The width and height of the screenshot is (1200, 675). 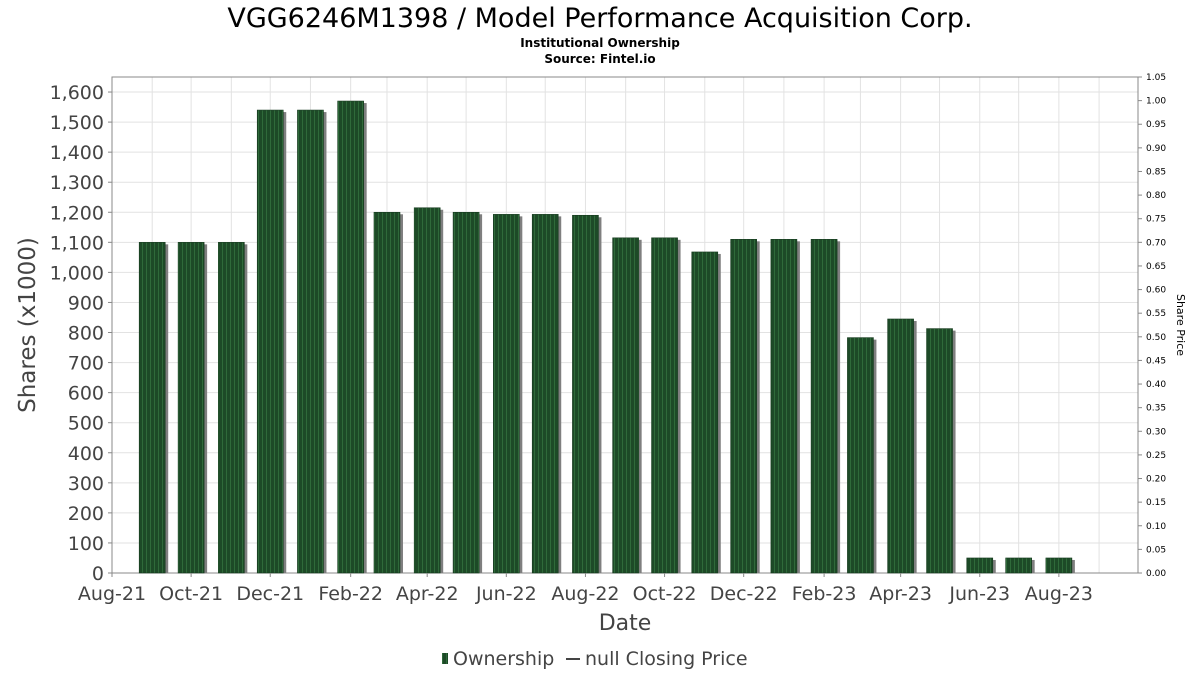 I want to click on y2-tick-label: 0.30, so click(x=1156, y=432).